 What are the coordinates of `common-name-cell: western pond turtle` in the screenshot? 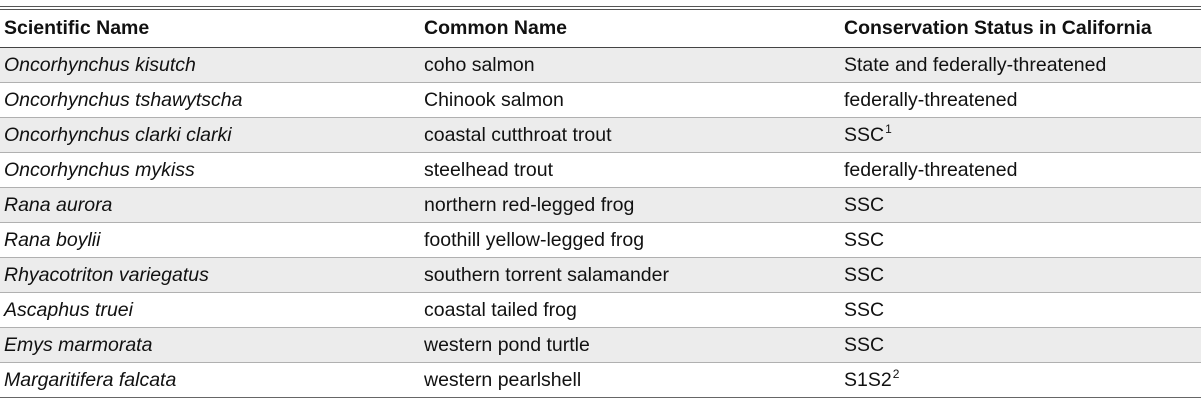 It's located at (630, 345).